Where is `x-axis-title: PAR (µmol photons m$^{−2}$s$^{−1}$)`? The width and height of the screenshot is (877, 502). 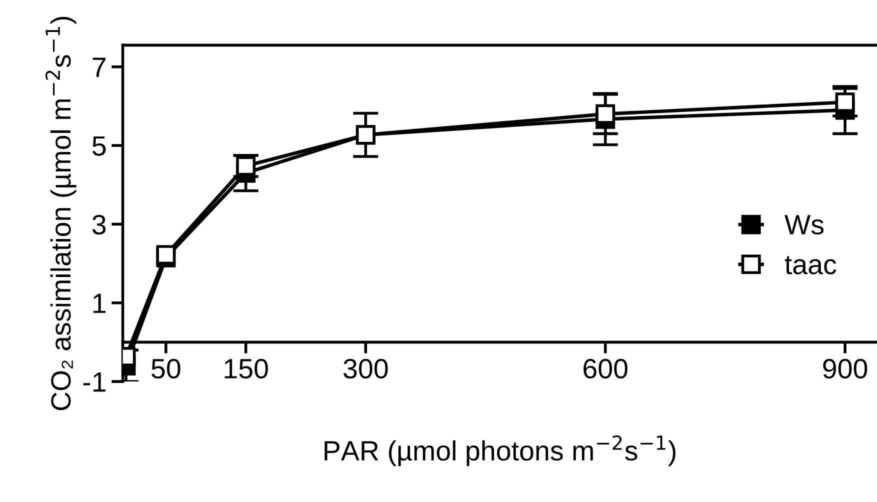 x-axis-title: PAR (µmol photons m$^{−2}$s$^{−1}$) is located at coordinates (500, 450).